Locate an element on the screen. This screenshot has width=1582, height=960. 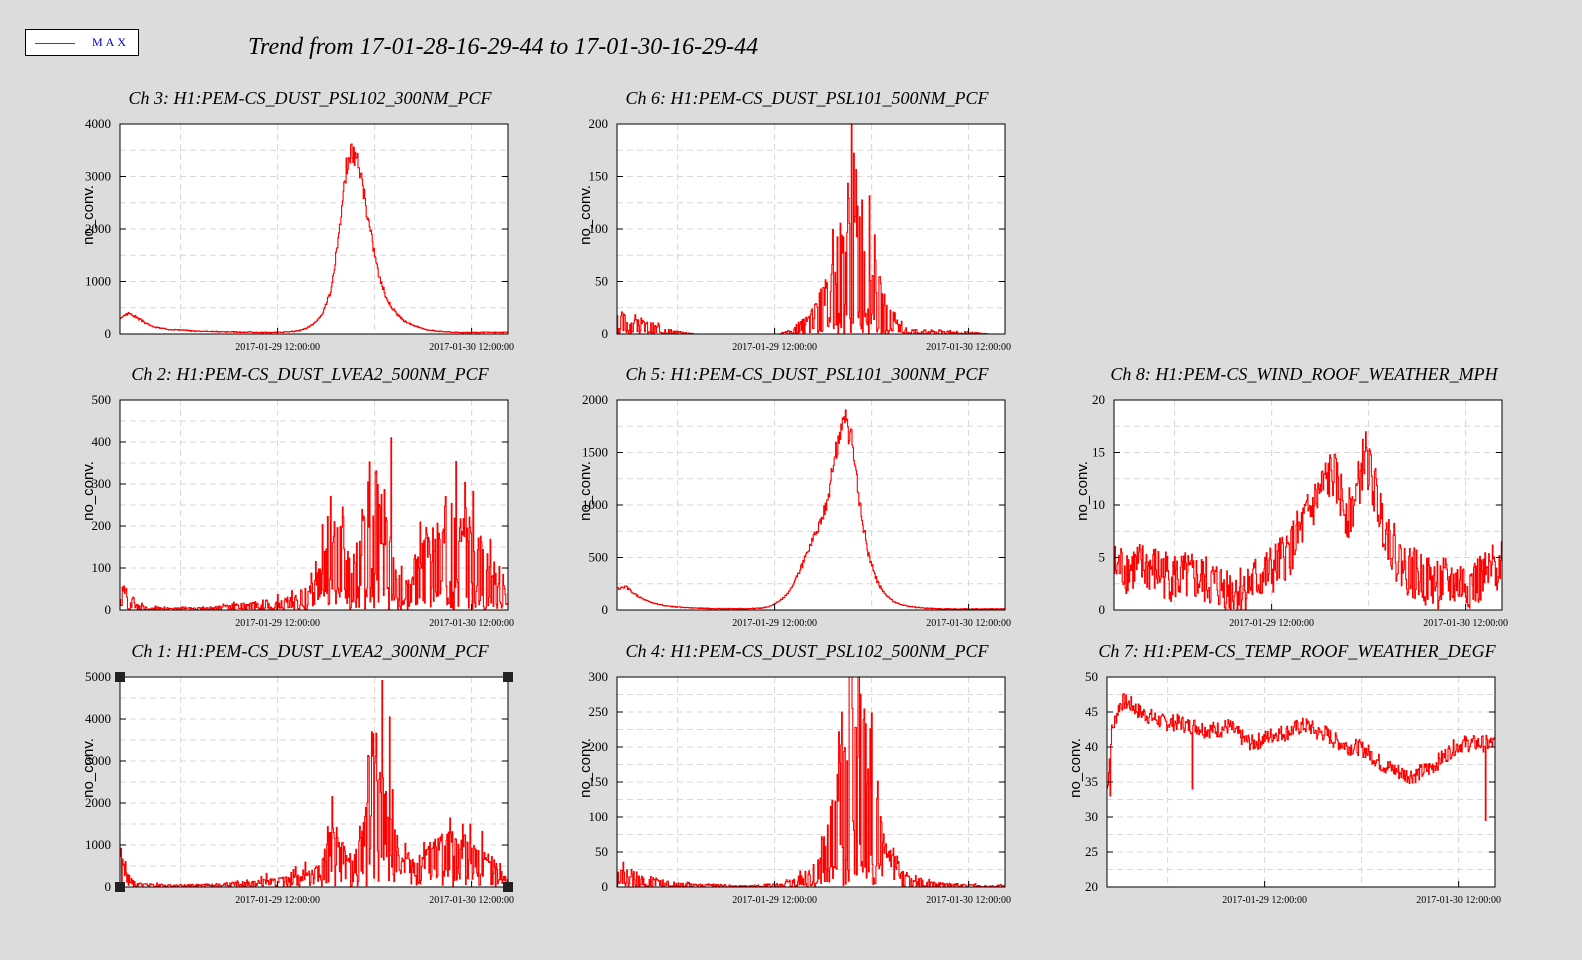
y-tick-label: 400 is located at coordinates (102, 441).